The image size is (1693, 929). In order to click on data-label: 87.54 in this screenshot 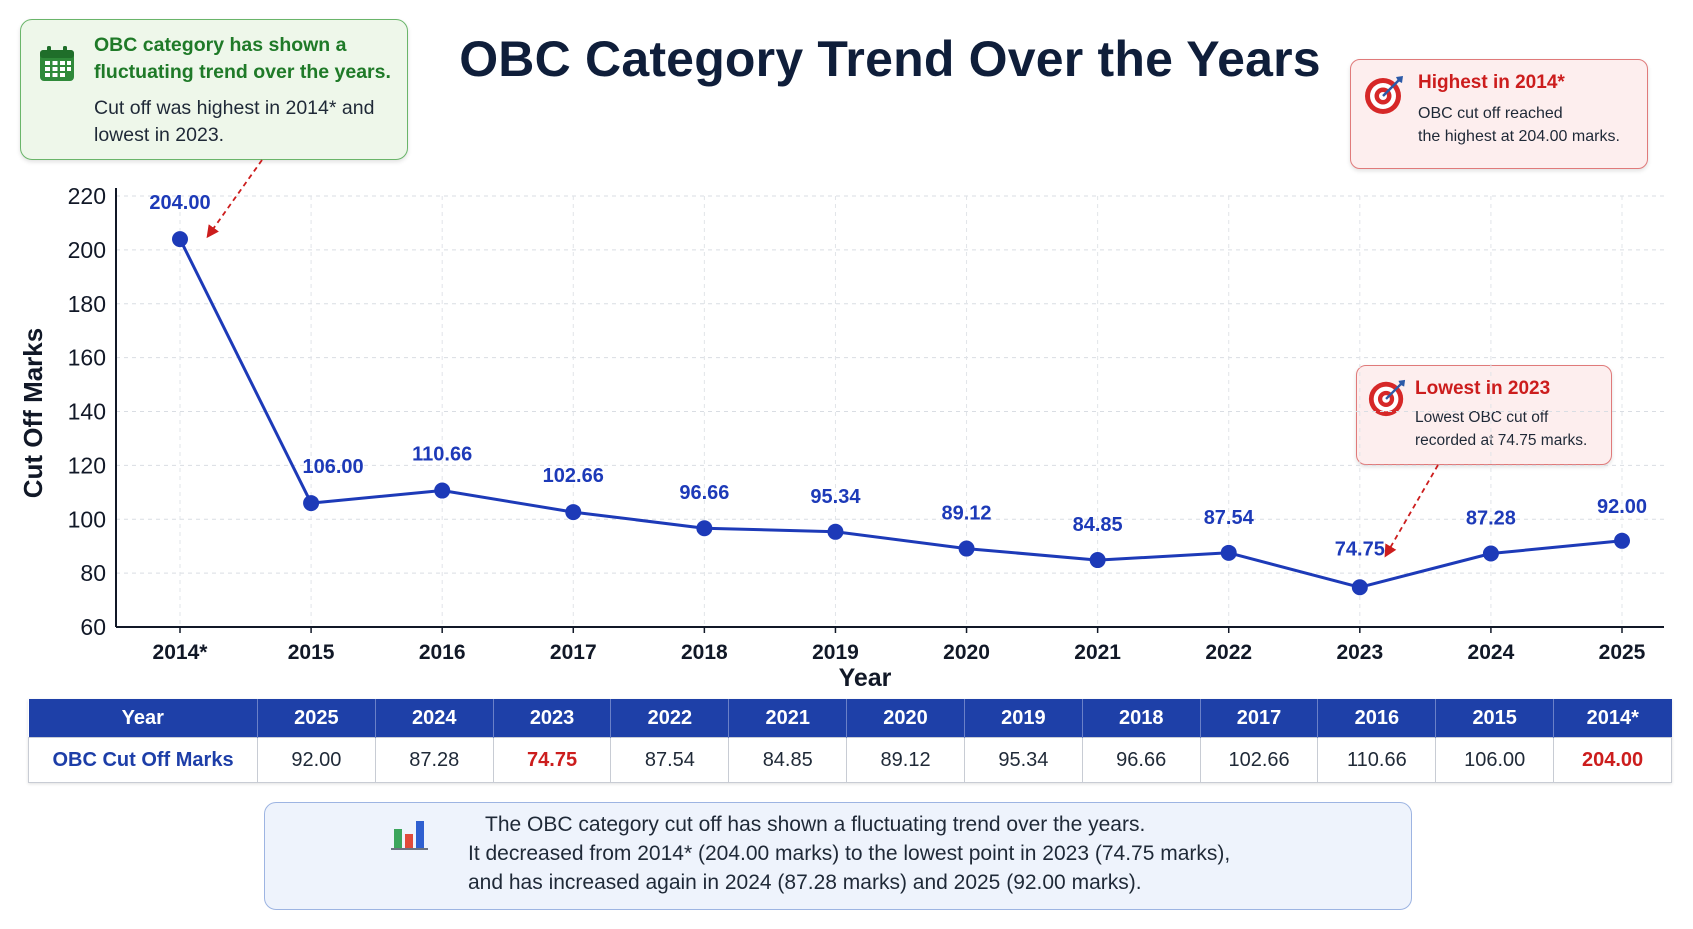, I will do `click(1229, 518)`.